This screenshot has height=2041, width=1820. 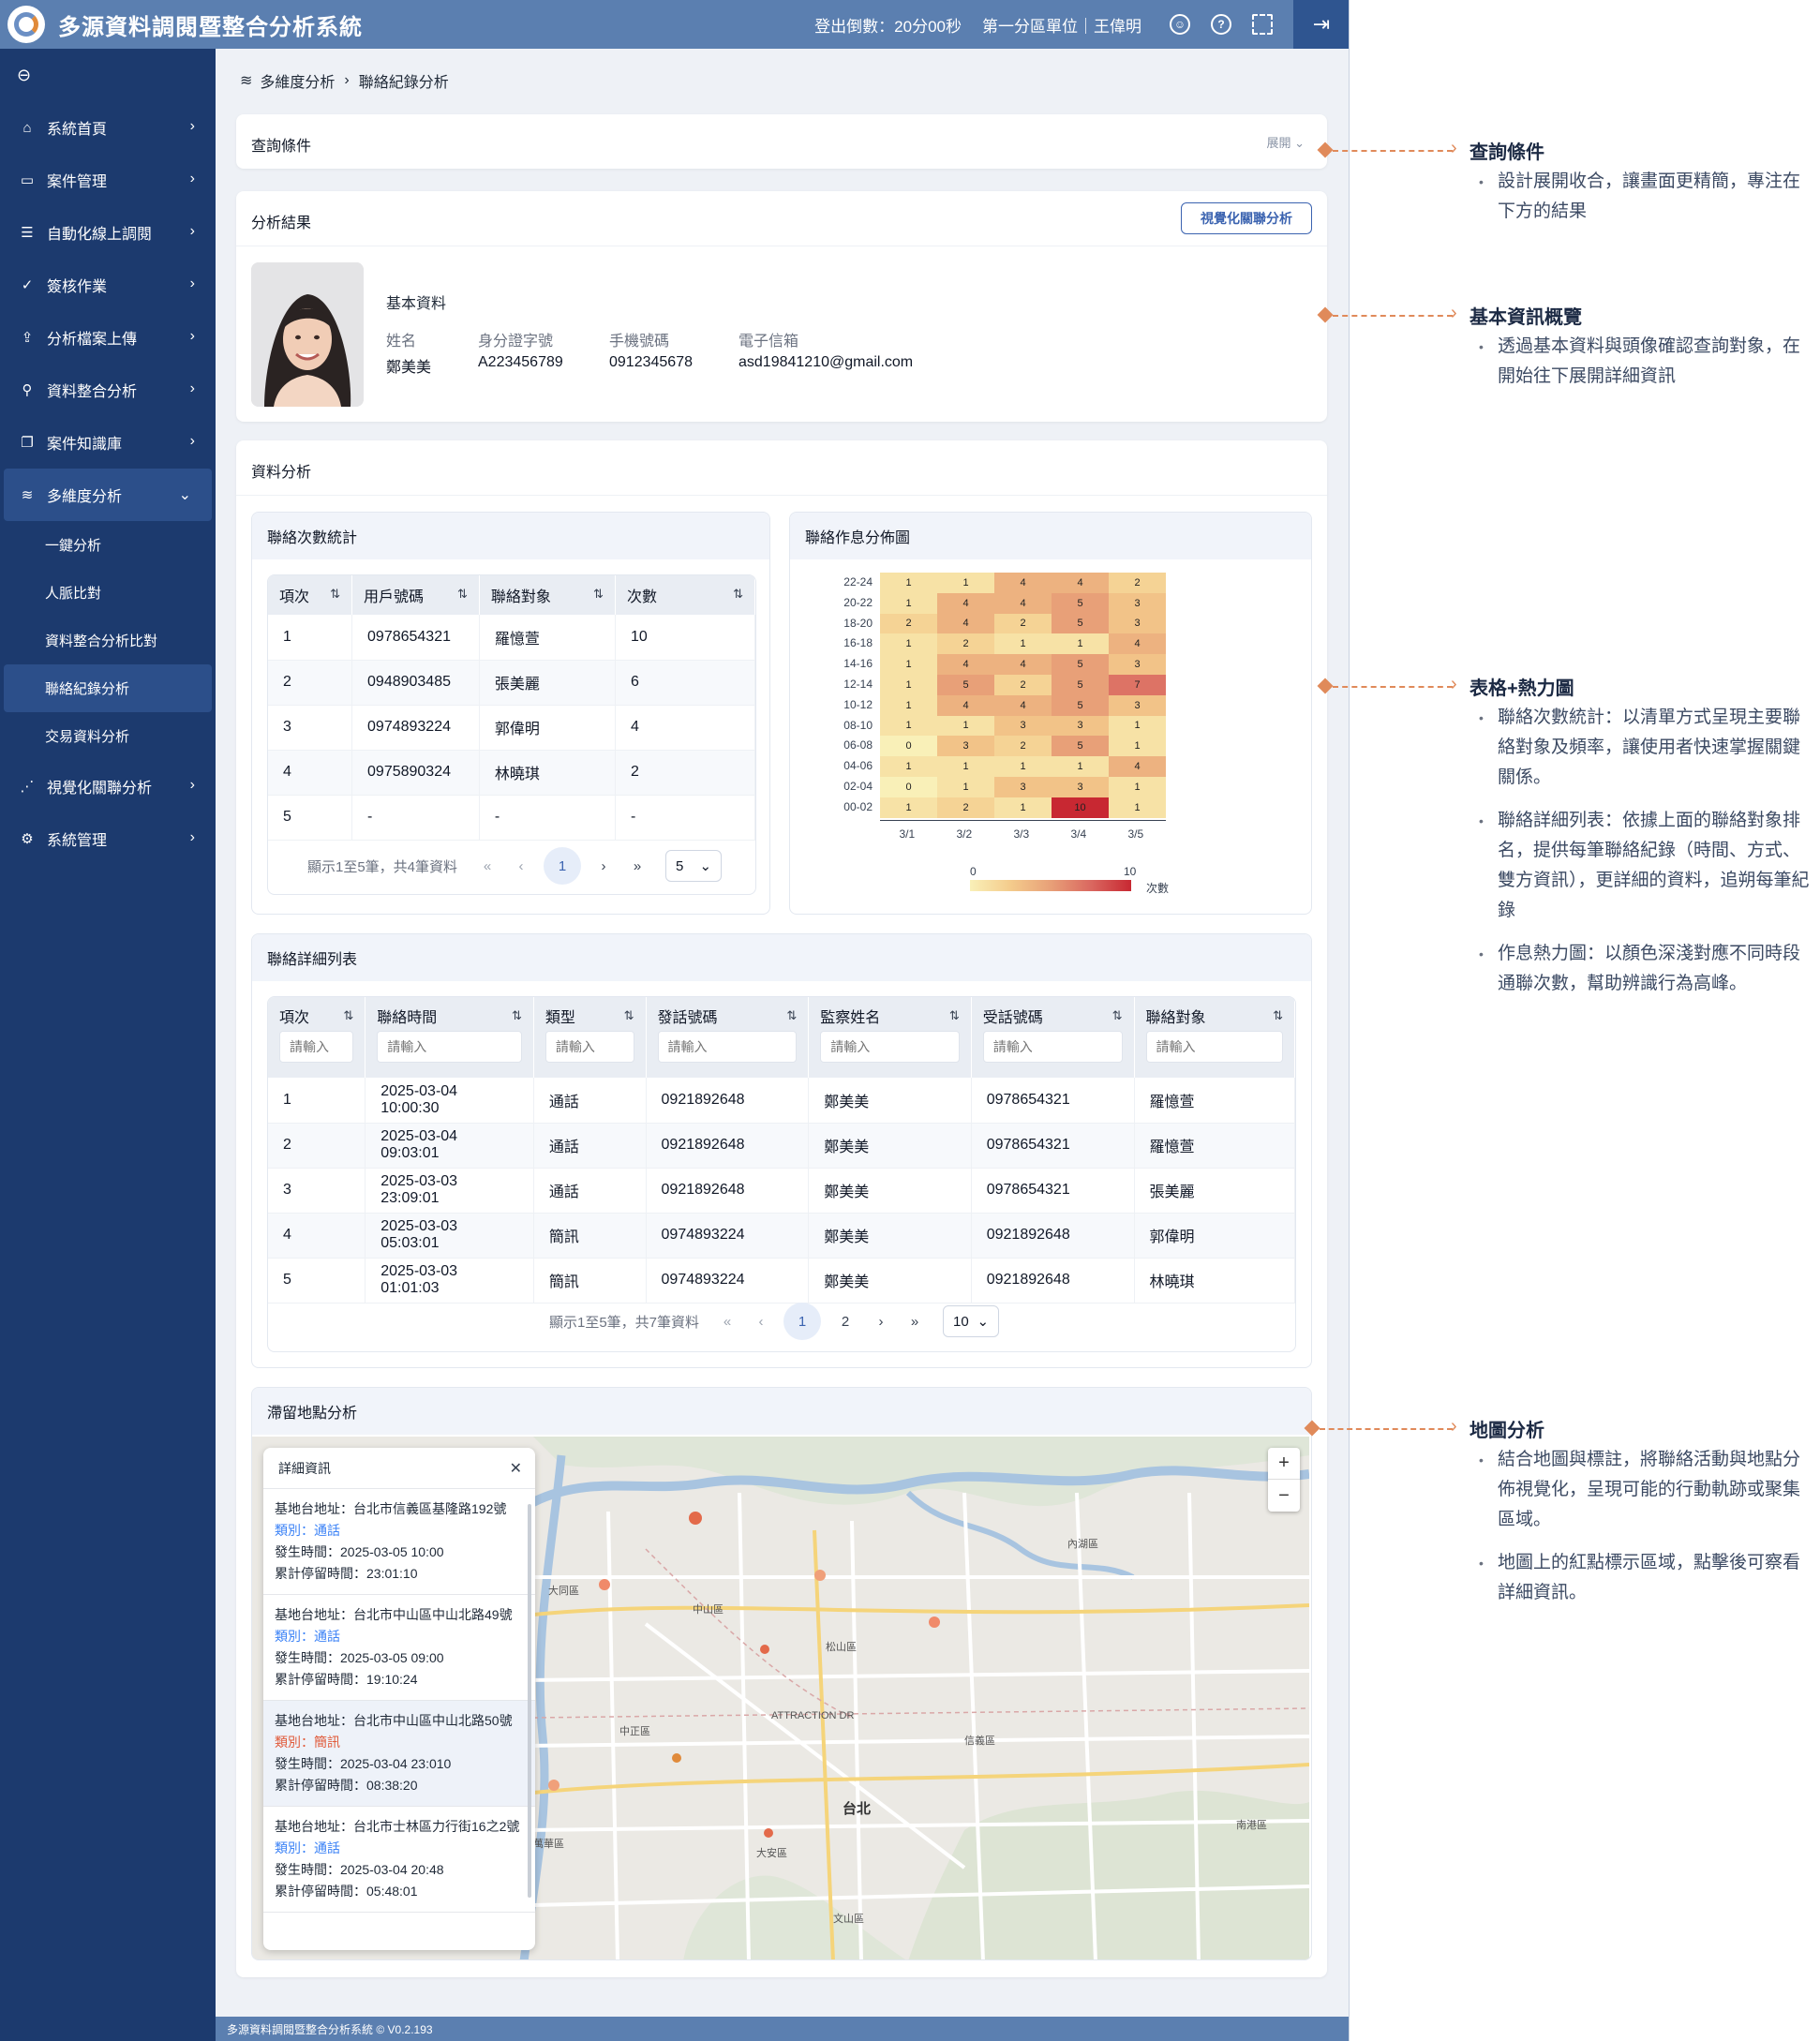 I want to click on sidebar-item: ❐ 案件知識庫 ›, so click(x=108, y=443).